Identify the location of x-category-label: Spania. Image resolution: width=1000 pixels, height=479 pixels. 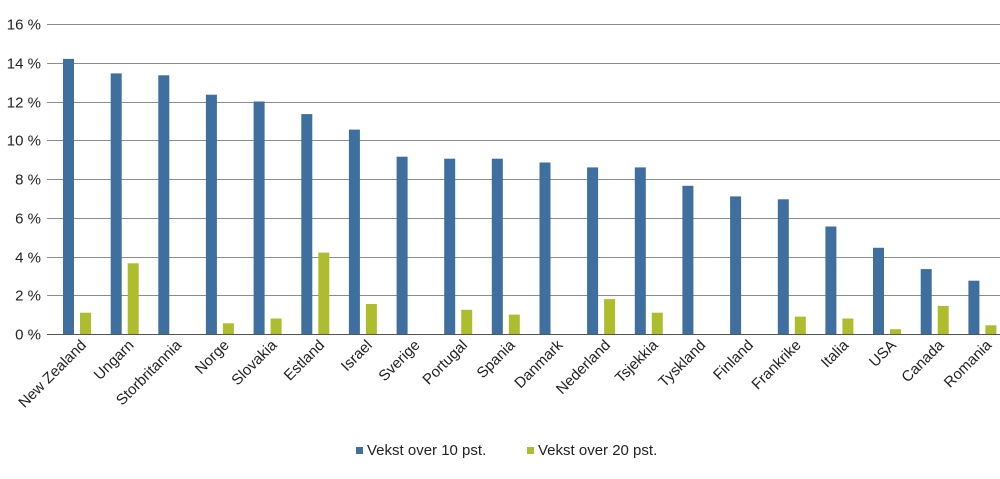
(497, 359).